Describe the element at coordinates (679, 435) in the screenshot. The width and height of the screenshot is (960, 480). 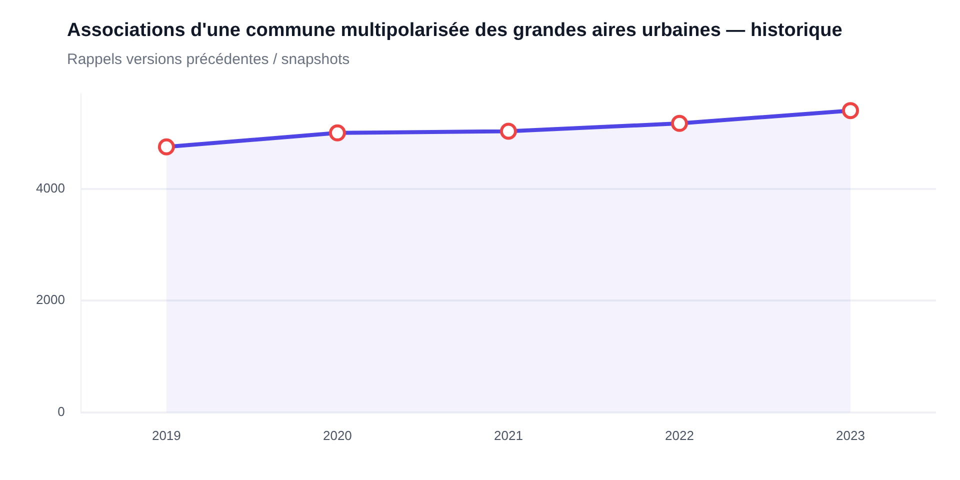
I see `x-tick-label: 2022` at that location.